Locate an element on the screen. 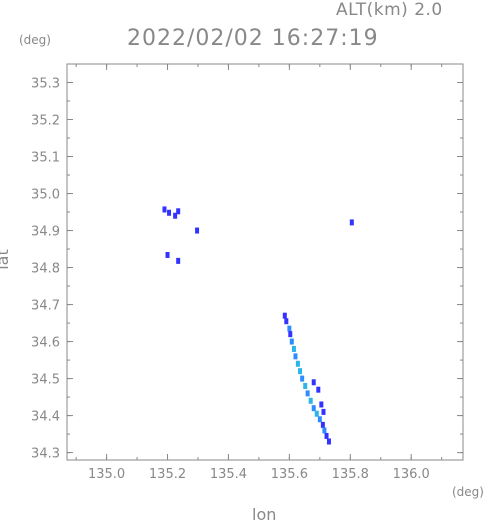 The image size is (491, 524). x-tick-label: 135.6 is located at coordinates (289, 474).